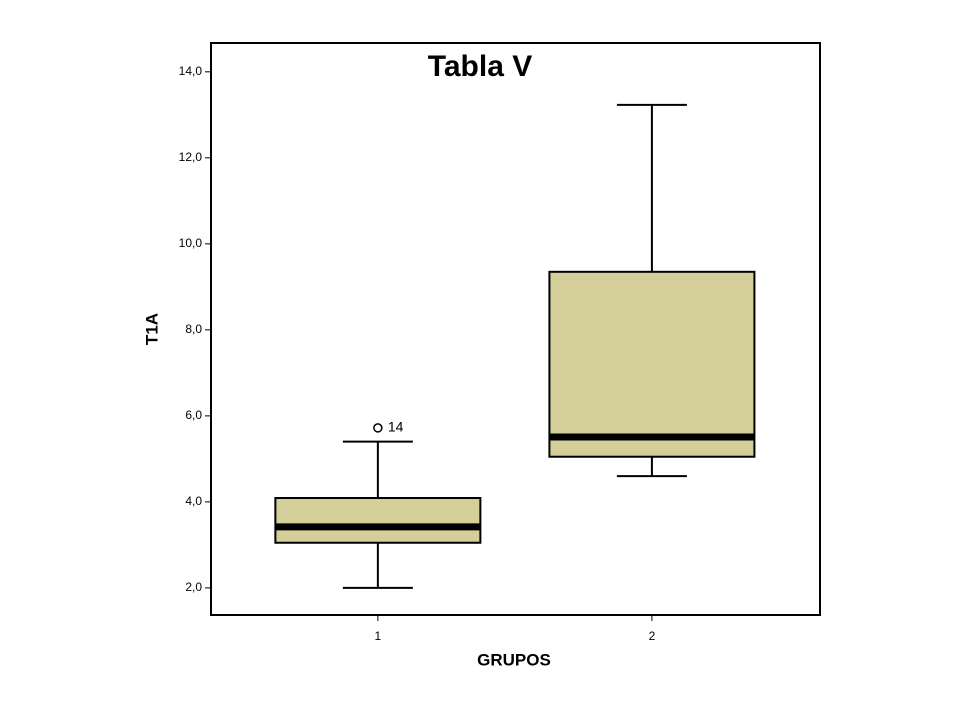  Describe the element at coordinates (480, 66) in the screenshot. I see `chart-title: Tabla V` at that location.